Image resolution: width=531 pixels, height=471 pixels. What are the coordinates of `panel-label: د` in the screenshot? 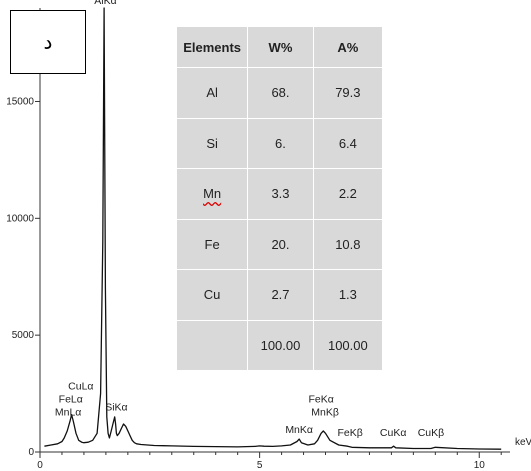 It's located at (48, 42).